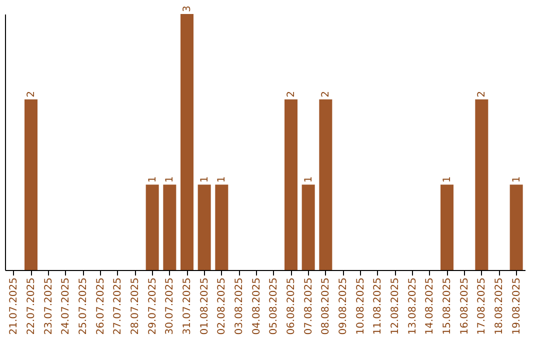  I want to click on x-tick-label: 28.07.2025, so click(135, 306).